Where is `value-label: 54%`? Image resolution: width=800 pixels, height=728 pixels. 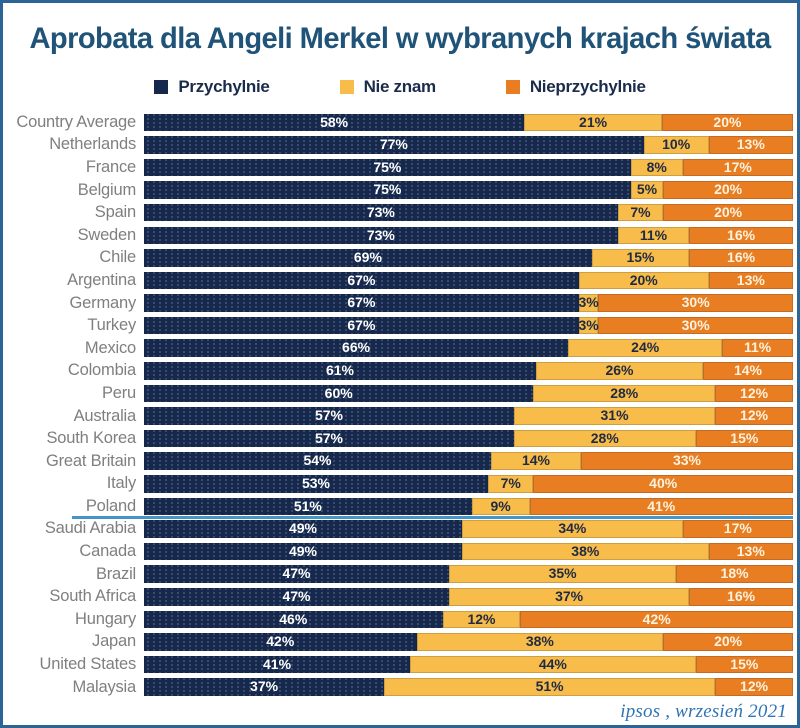 value-label: 54% is located at coordinates (317, 460).